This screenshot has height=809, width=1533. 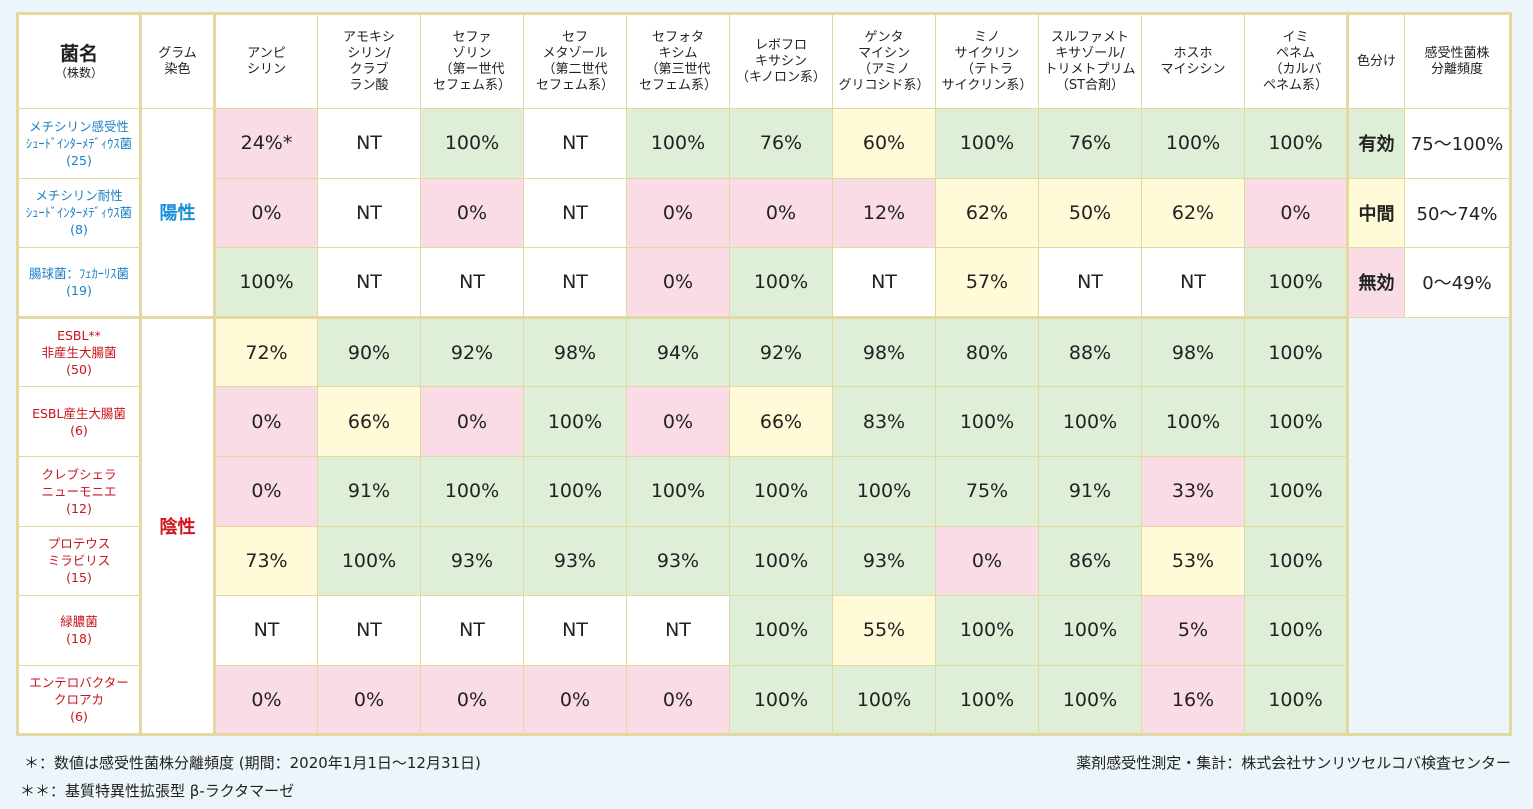 What do you see at coordinates (1293, 763) in the screenshot?
I see `credit-note: 薬剤感受性測定・集計：株式会社サンリツセルコバ検査センター` at bounding box center [1293, 763].